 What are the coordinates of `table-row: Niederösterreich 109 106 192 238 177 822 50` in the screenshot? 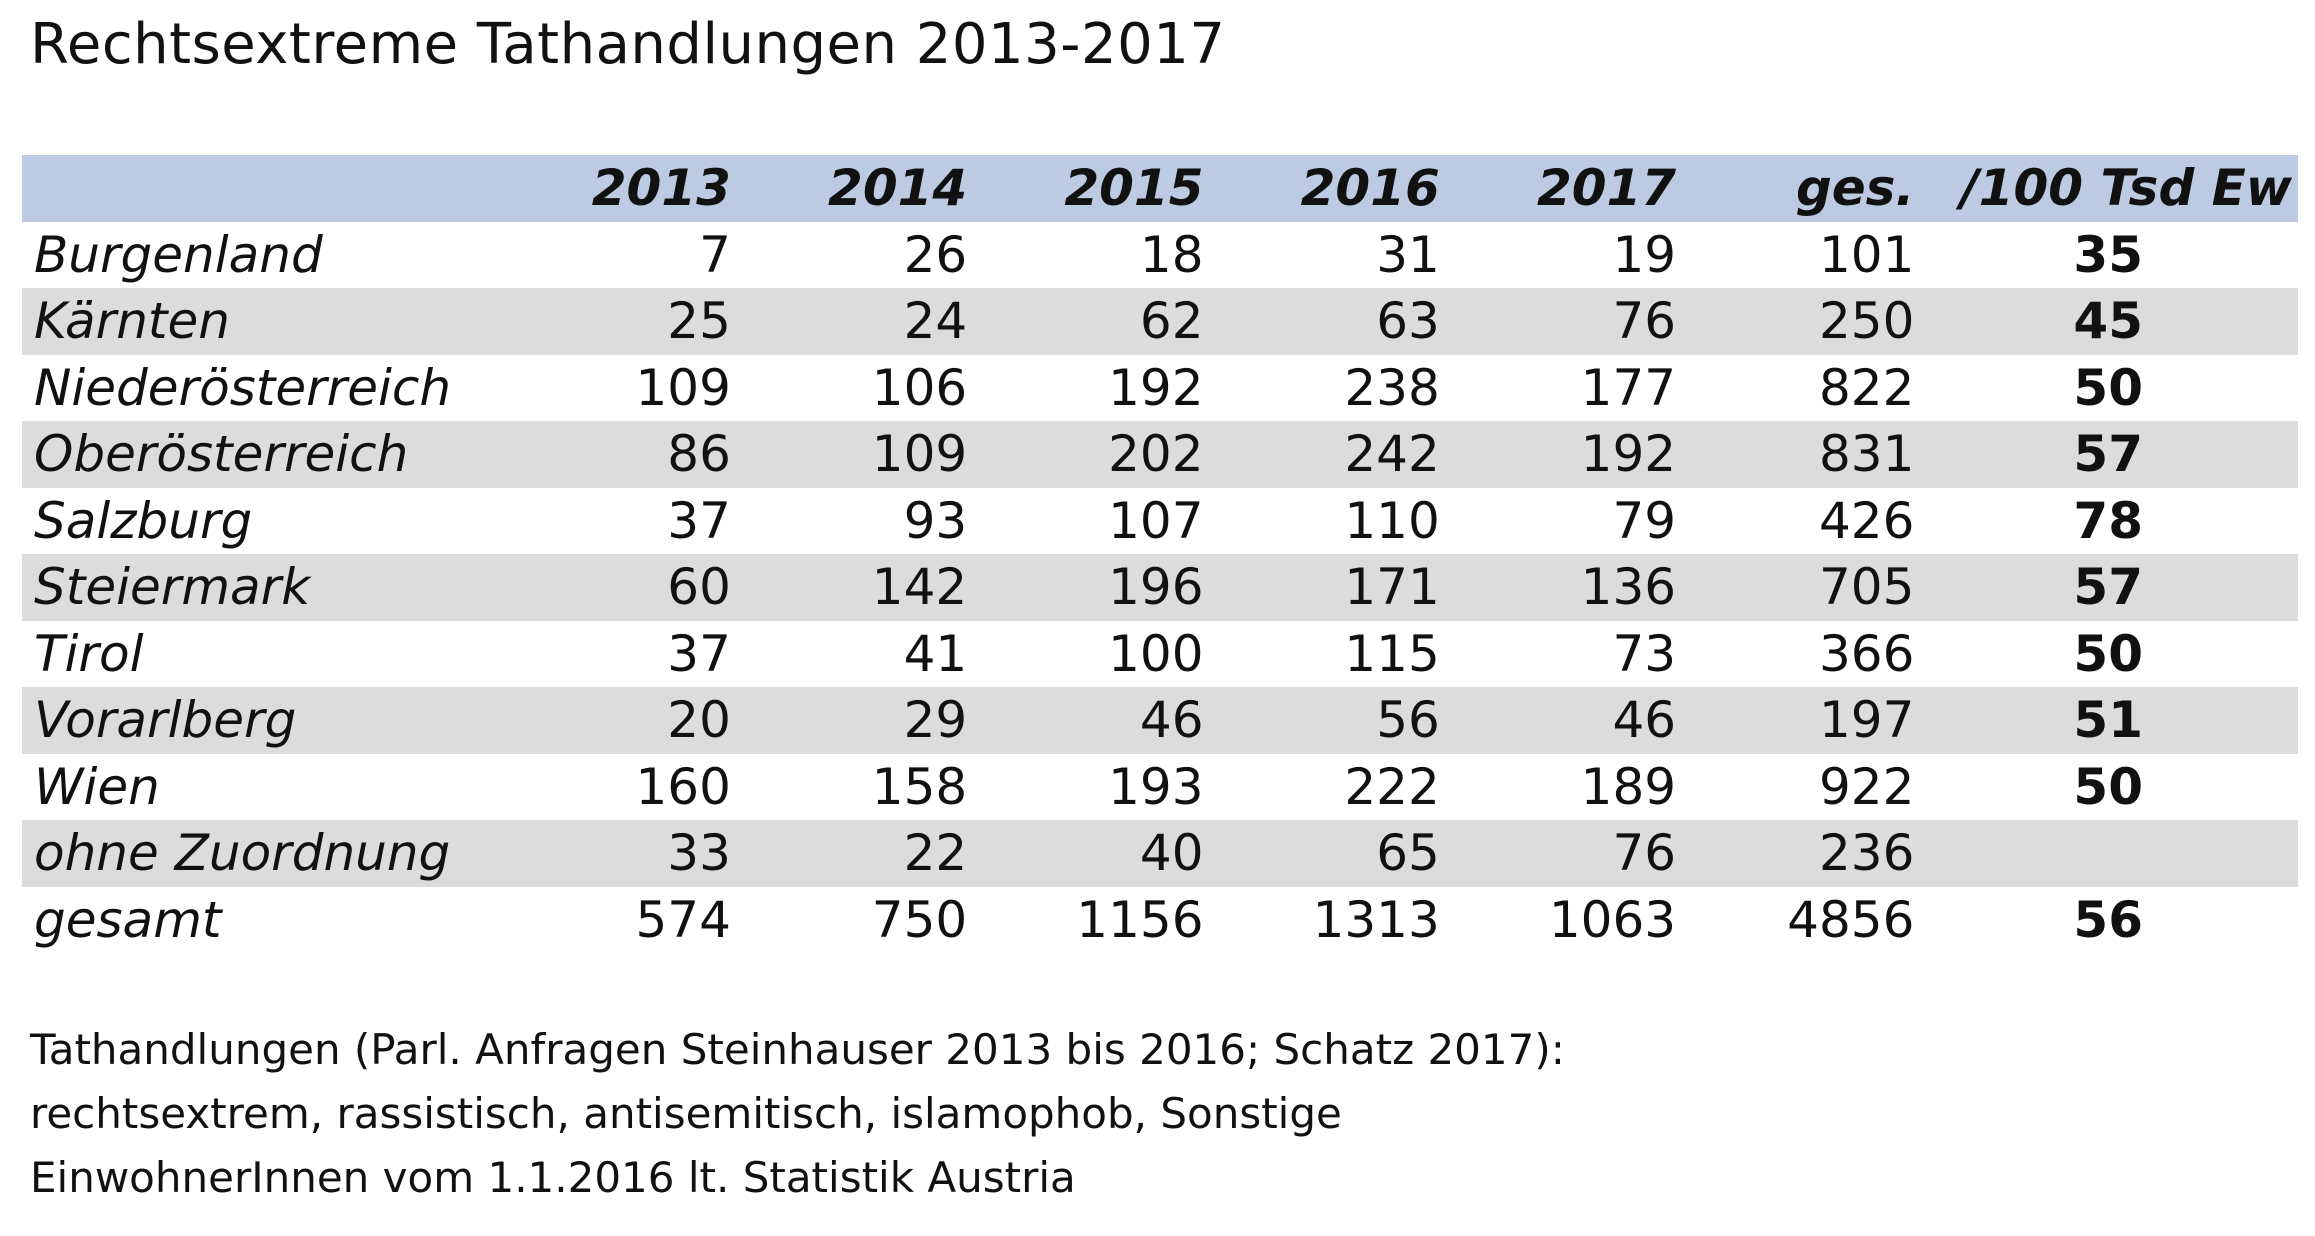 It's located at (1160, 388).